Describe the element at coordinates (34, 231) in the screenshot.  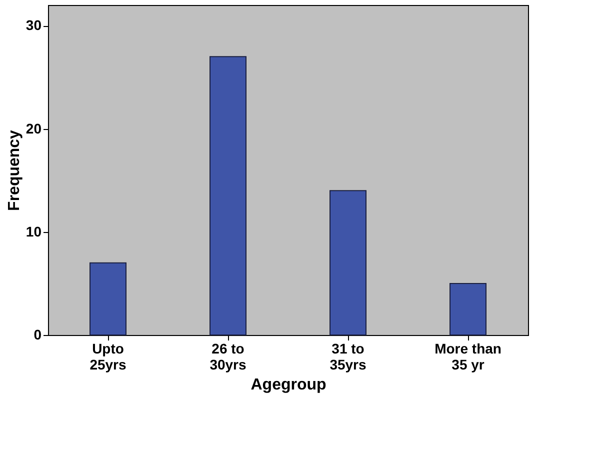
I see `y-tick-label: 10` at that location.